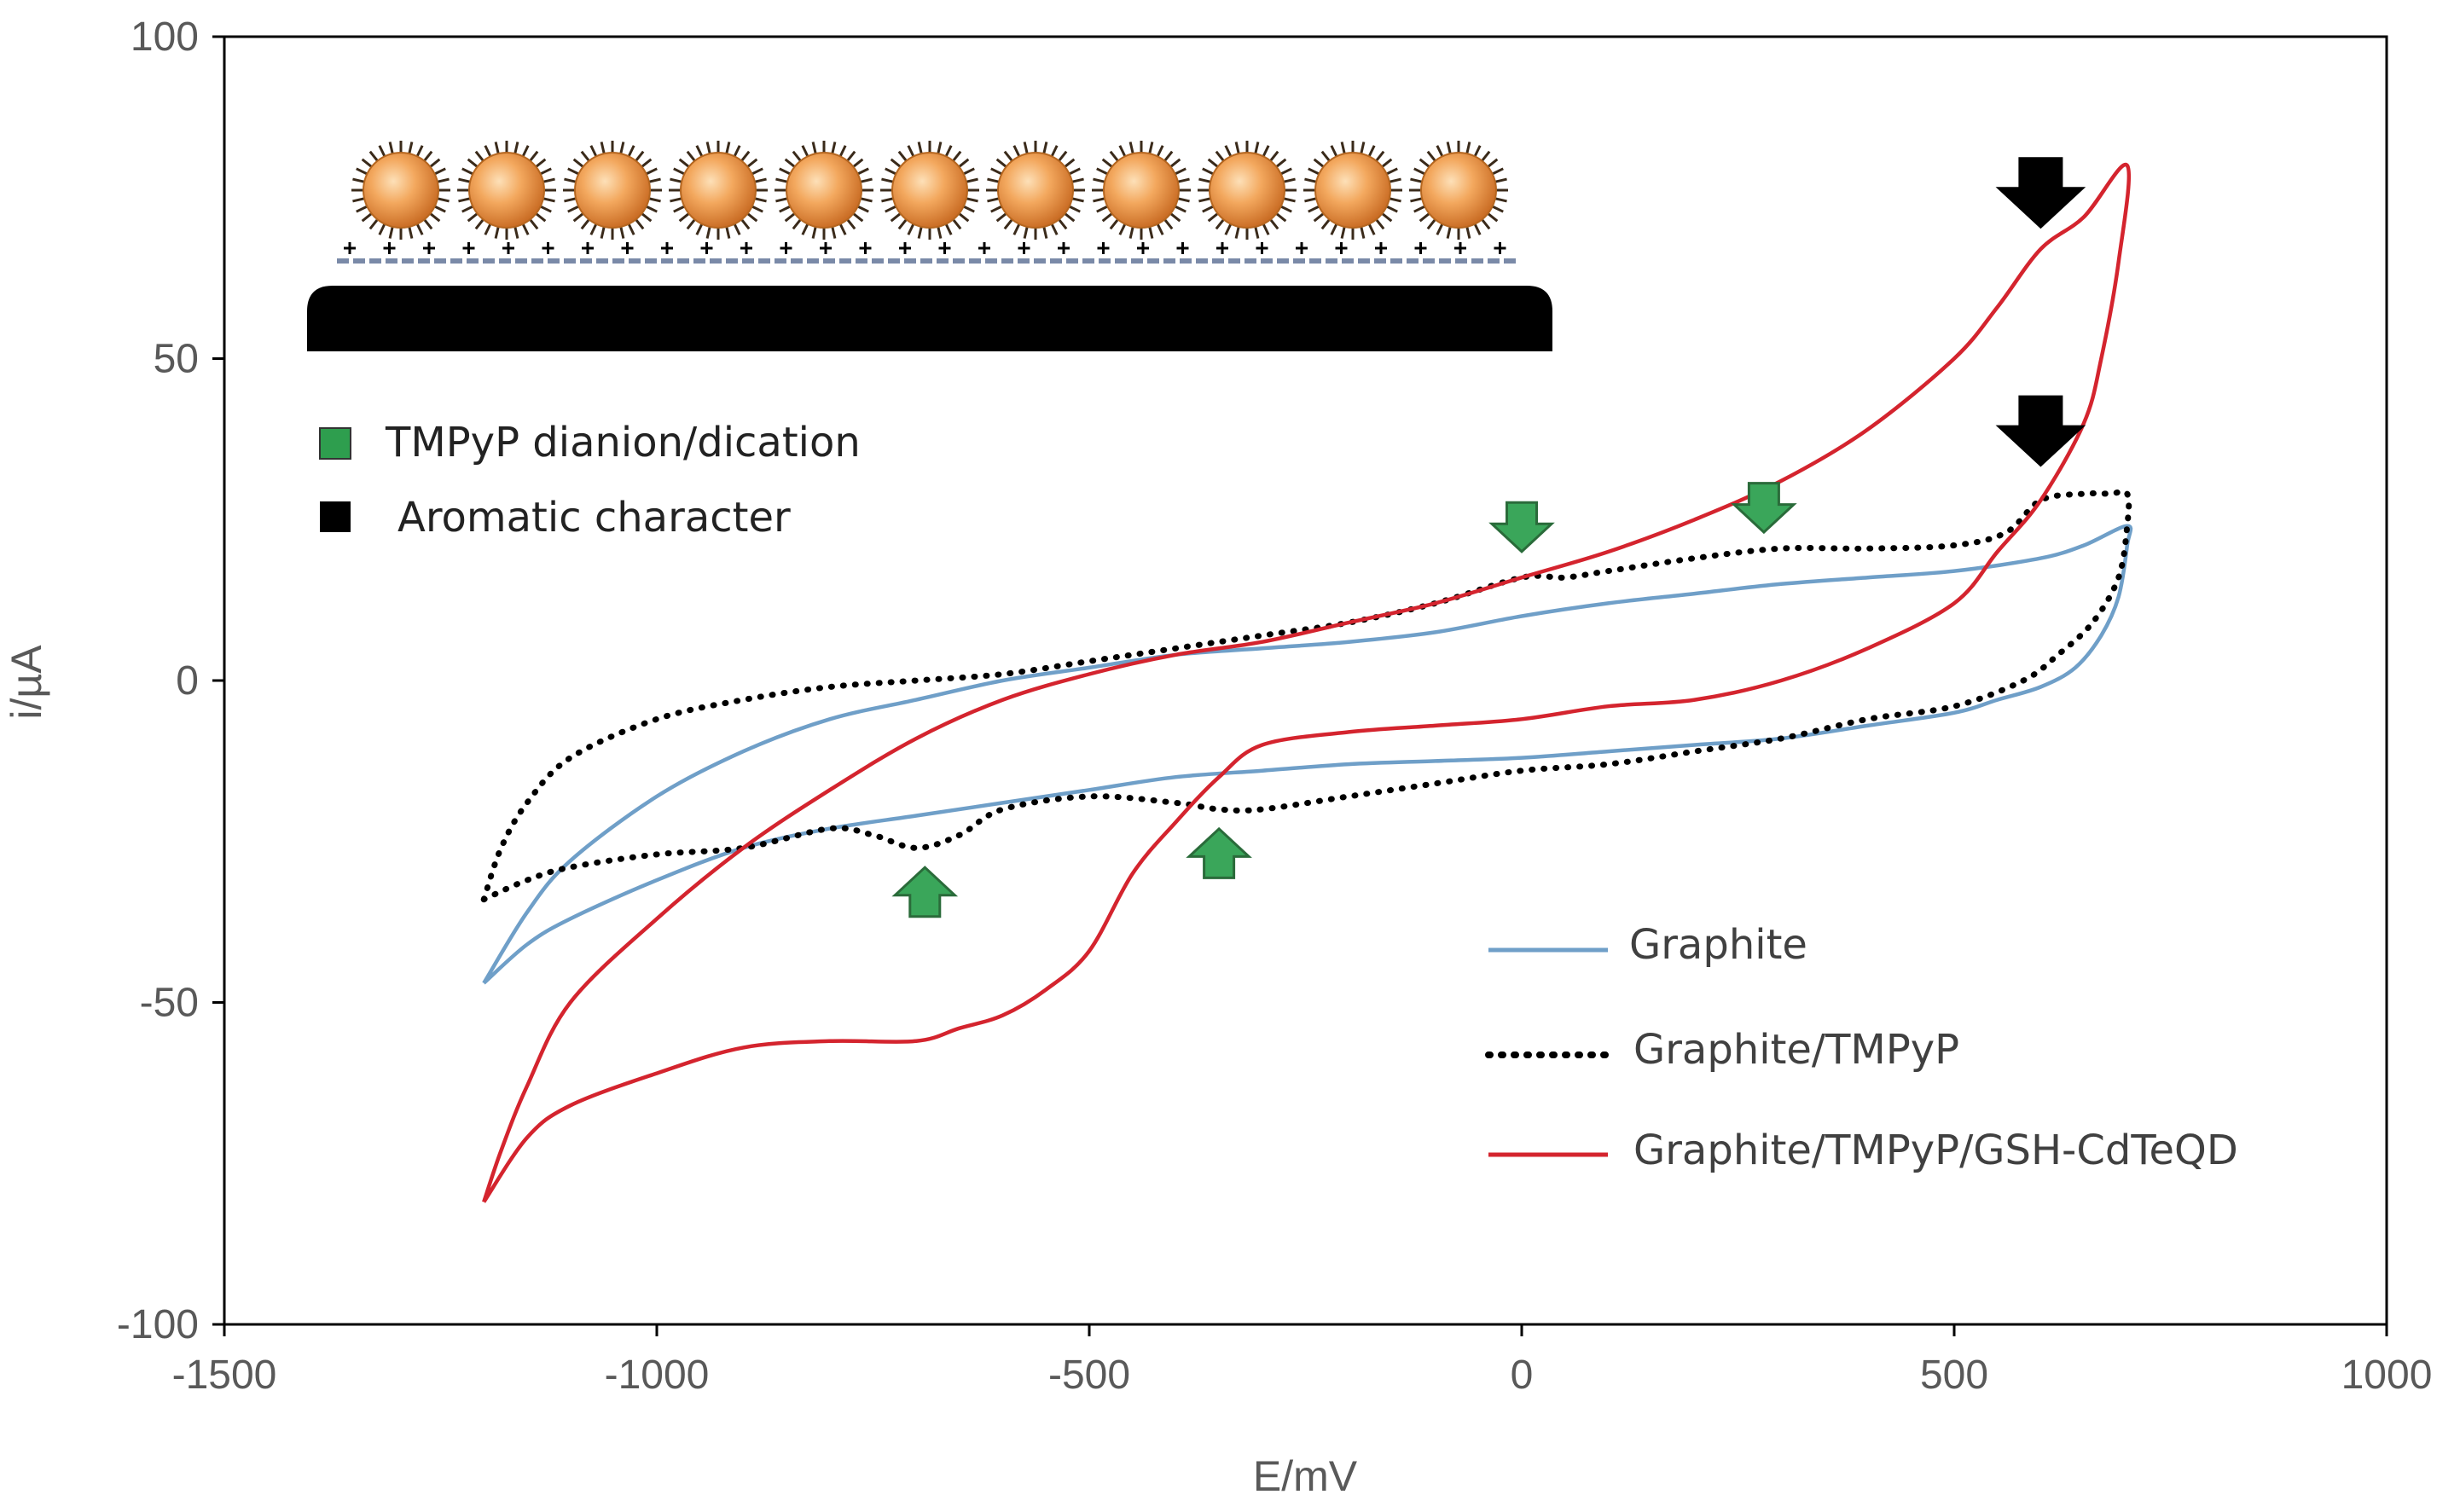 This screenshot has width=2460, height=1512. I want to click on x-tick-label: 1000, so click(2387, 1375).